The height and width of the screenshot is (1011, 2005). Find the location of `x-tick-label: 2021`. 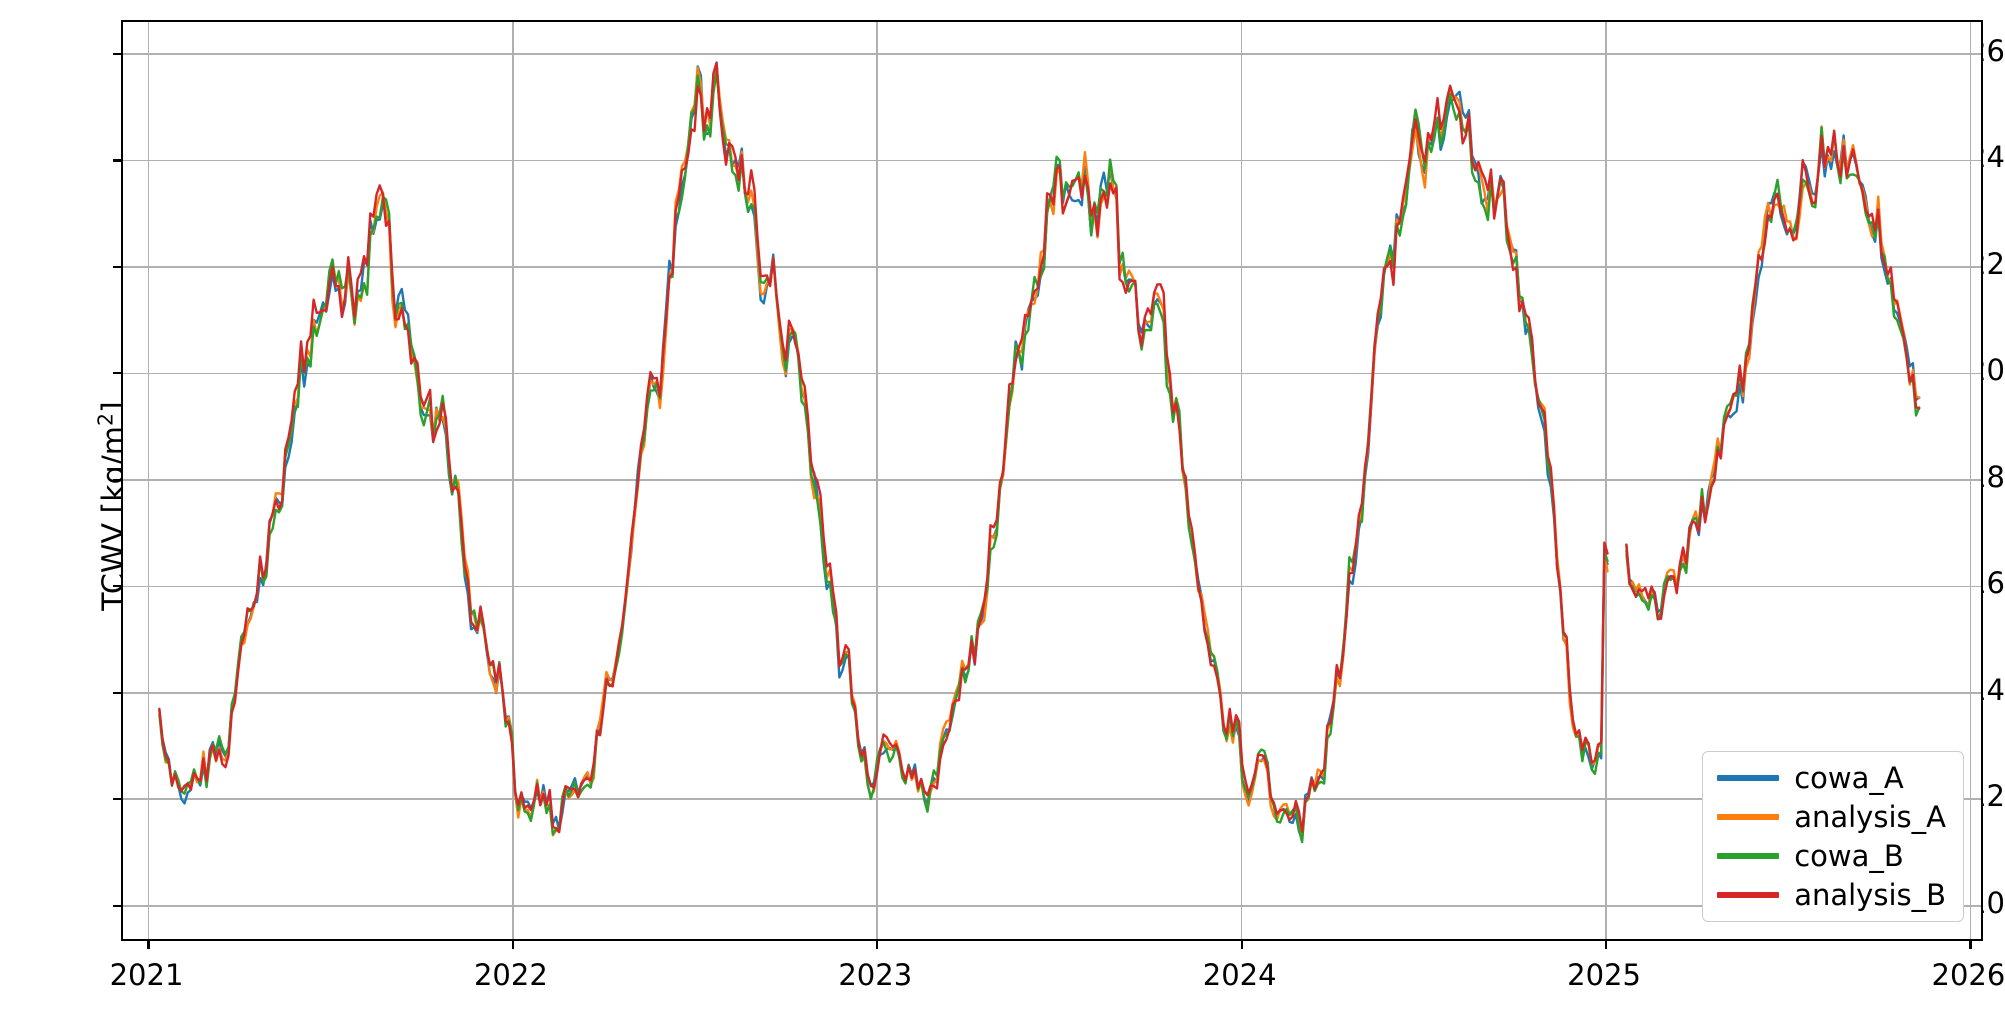

x-tick-label: 2021 is located at coordinates (146, 975).